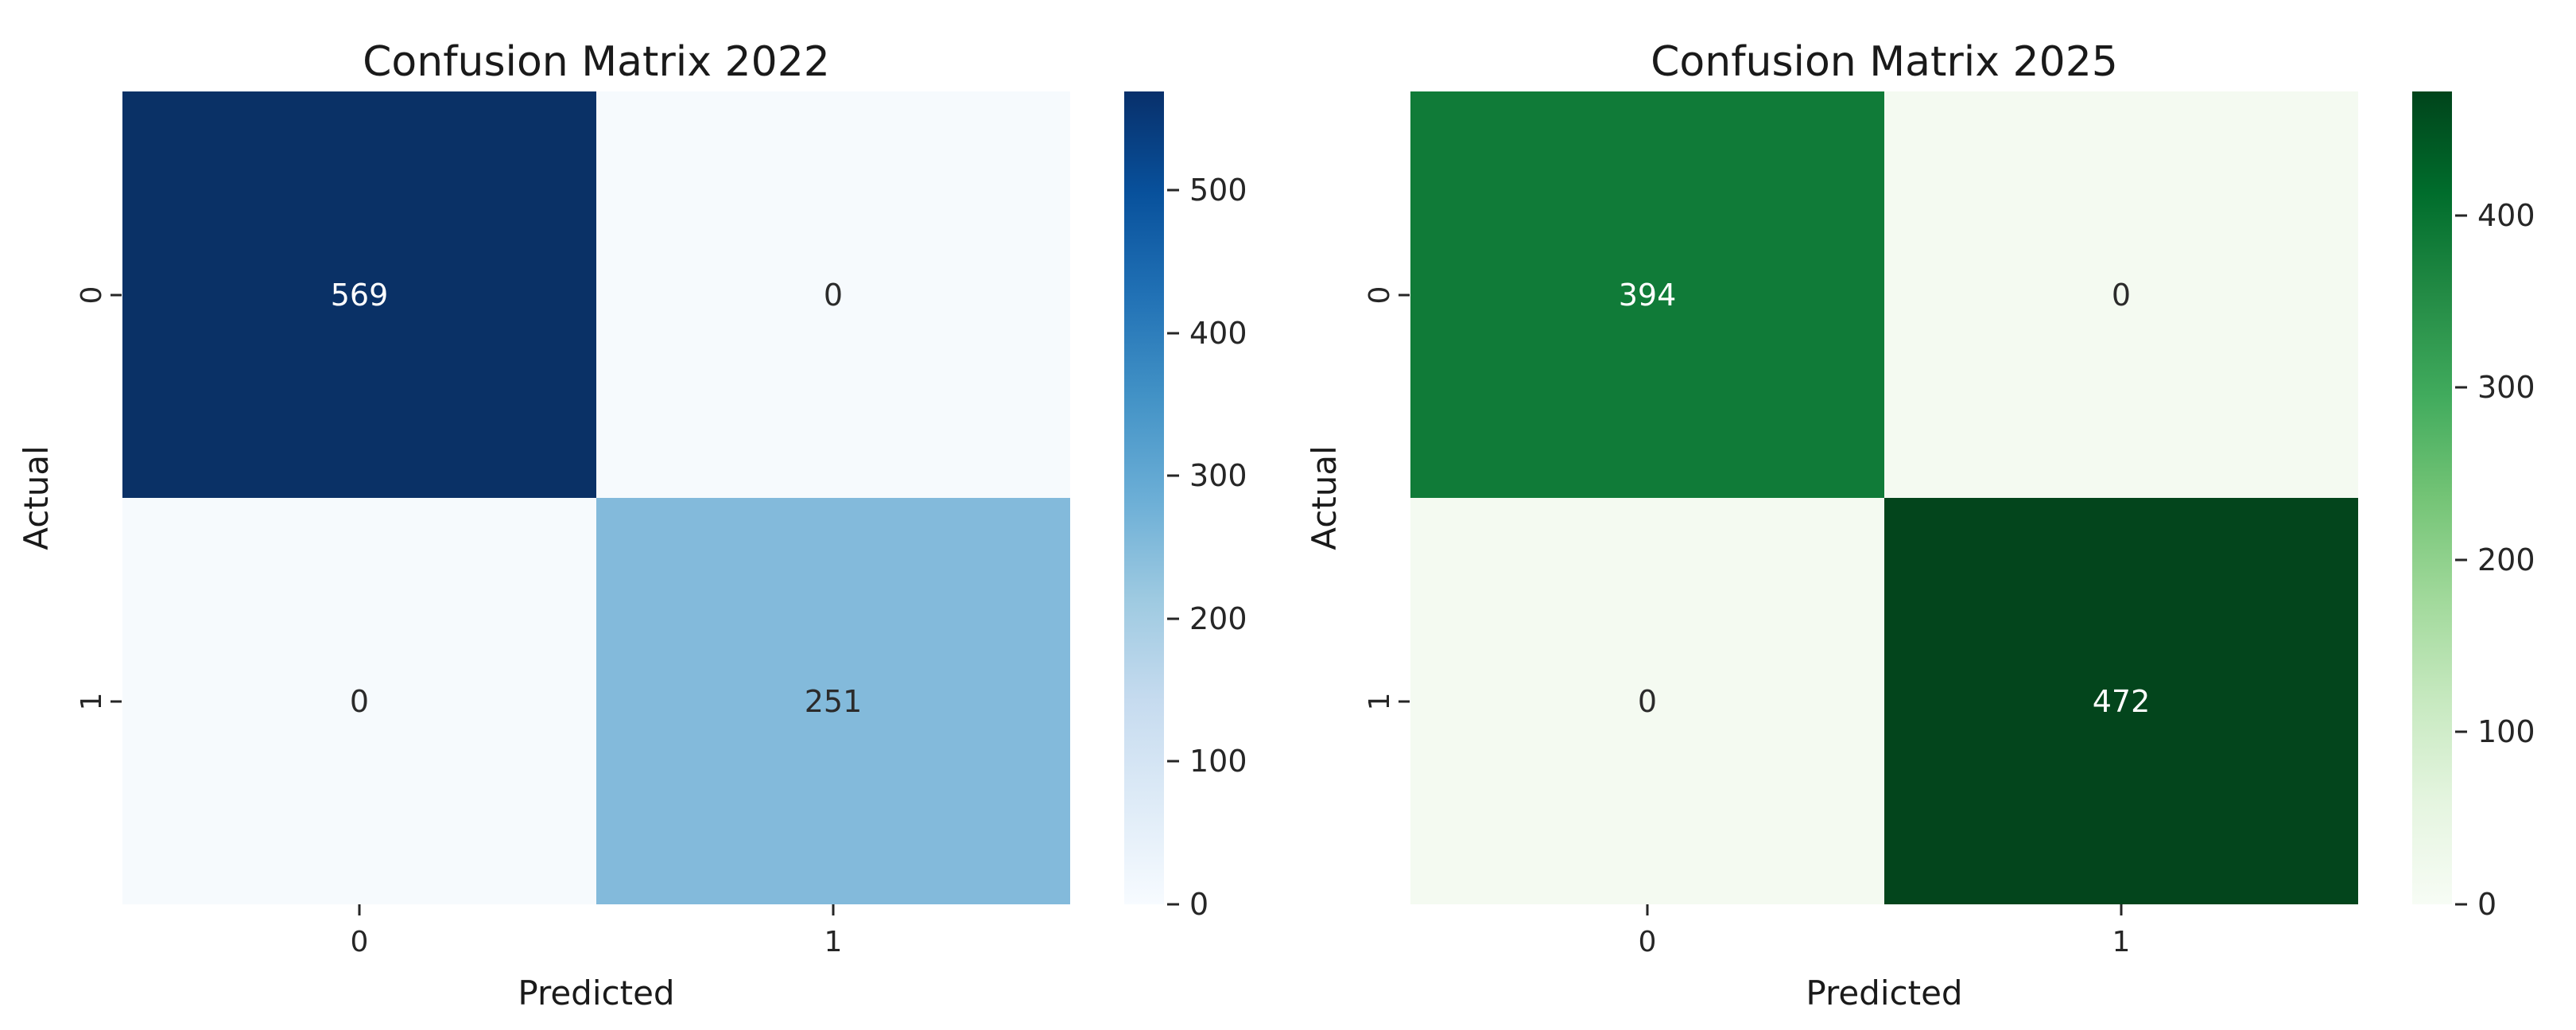 The image size is (2576, 1030). What do you see at coordinates (833, 701) in the screenshot?
I see `heatmap-cell-r1c1: 251` at bounding box center [833, 701].